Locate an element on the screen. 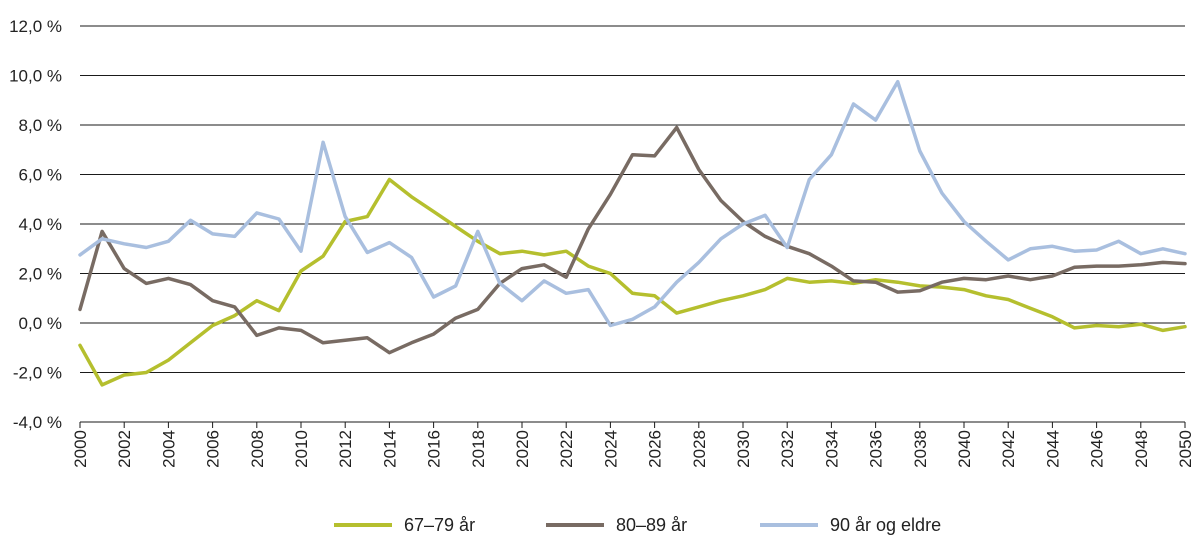 This screenshot has height=558, width=1200. x-tick-label: 2050 is located at coordinates (1185, 449).